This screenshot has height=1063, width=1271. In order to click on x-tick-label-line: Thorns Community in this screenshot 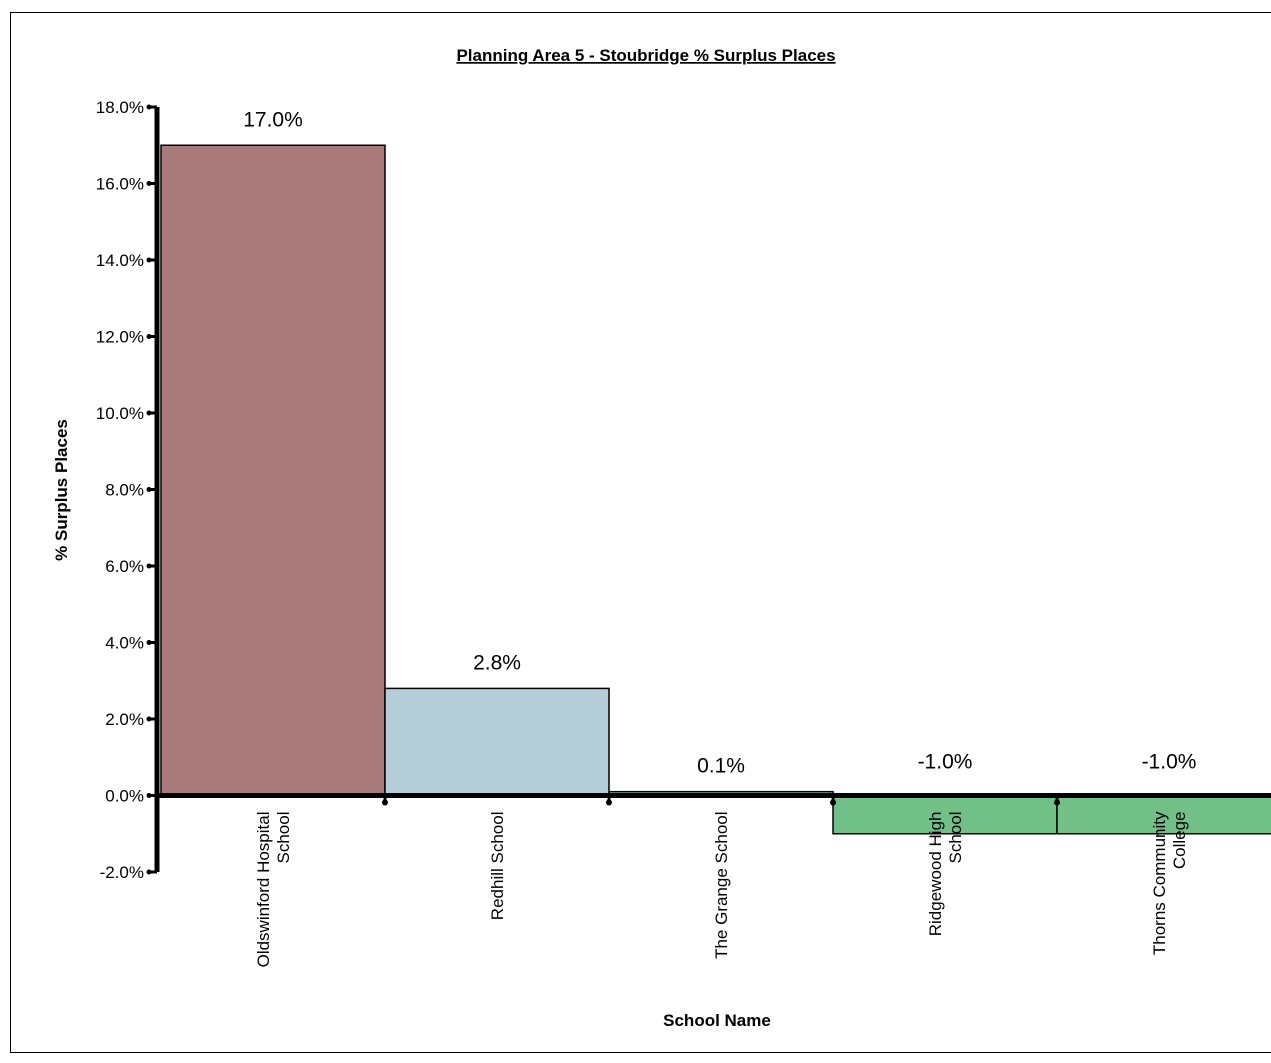, I will do `click(1159, 883)`.